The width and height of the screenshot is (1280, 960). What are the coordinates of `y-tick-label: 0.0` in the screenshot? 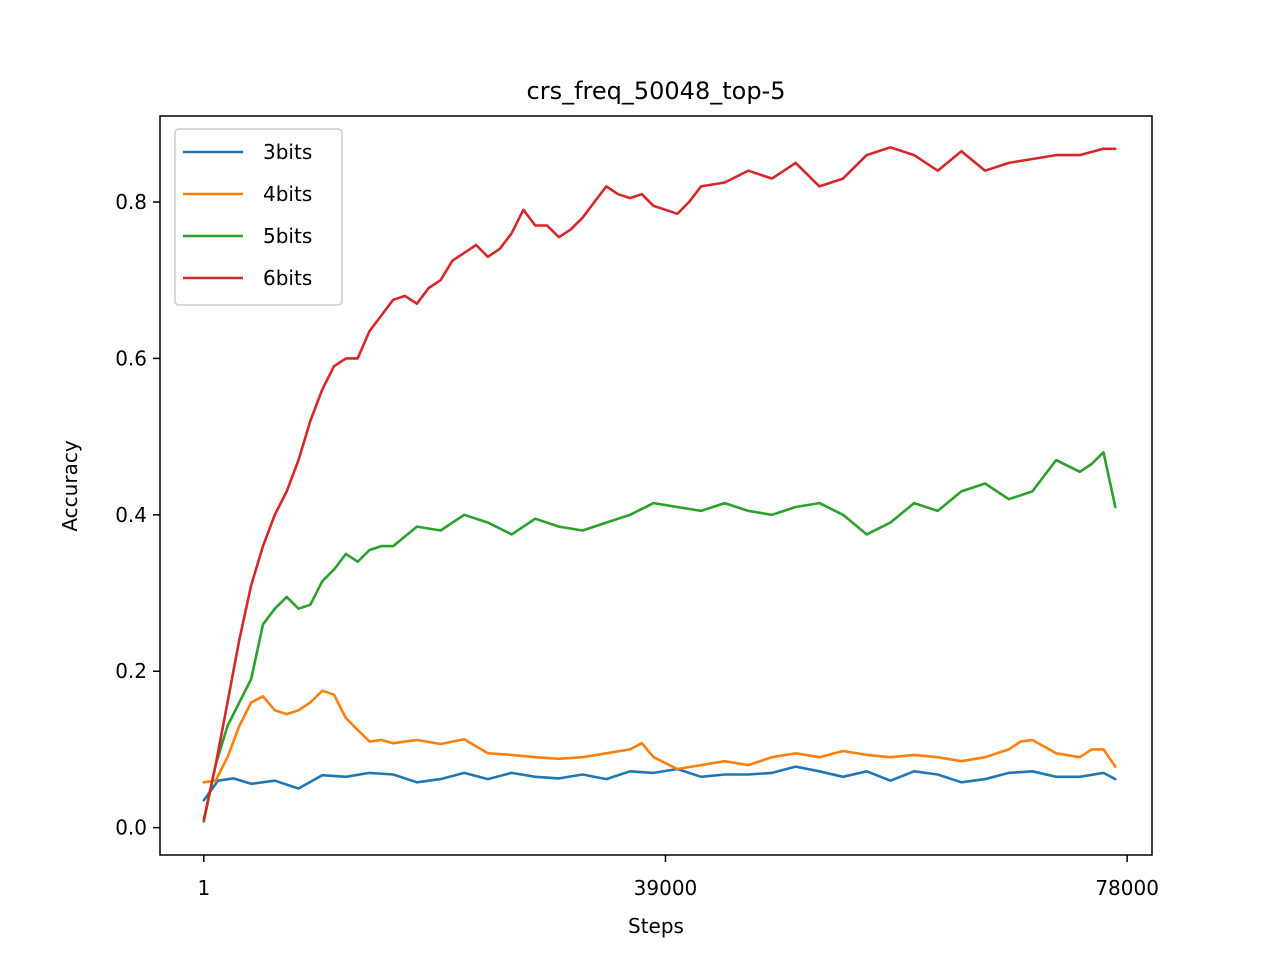 It's located at (131, 828).